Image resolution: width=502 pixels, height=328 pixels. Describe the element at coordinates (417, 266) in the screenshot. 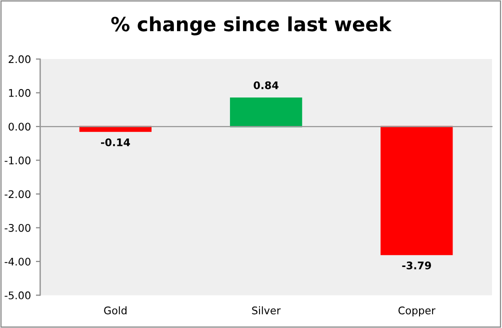

I see `data-label: -3.79` at that location.